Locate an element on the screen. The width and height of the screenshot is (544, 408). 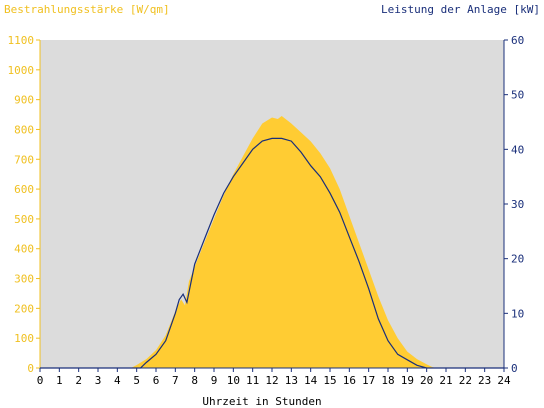
x-tick-label: 9 is located at coordinates (214, 380).